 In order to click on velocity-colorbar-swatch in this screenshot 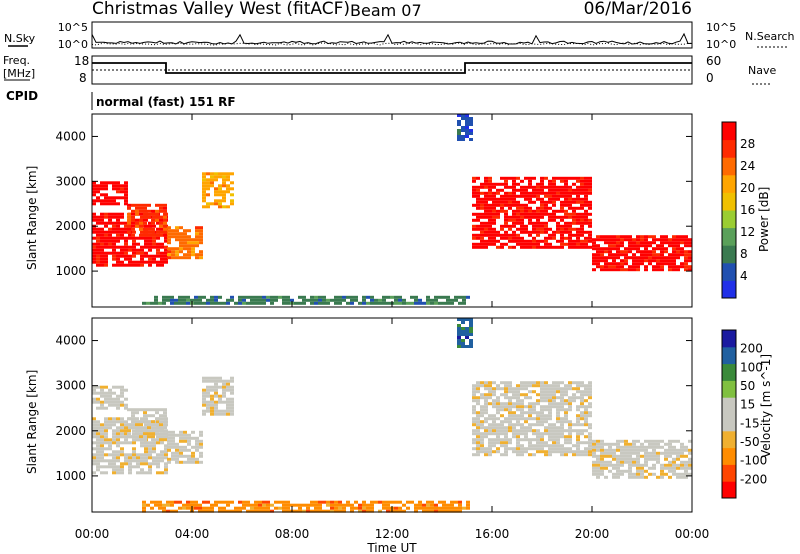, I will do `click(729, 439)`.